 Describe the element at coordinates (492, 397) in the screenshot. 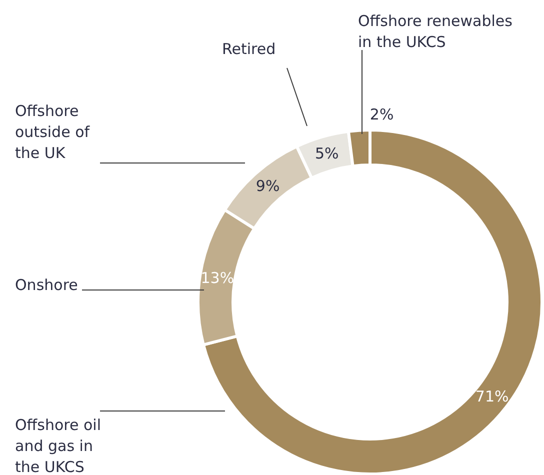

I see `data-label: 71%` at that location.